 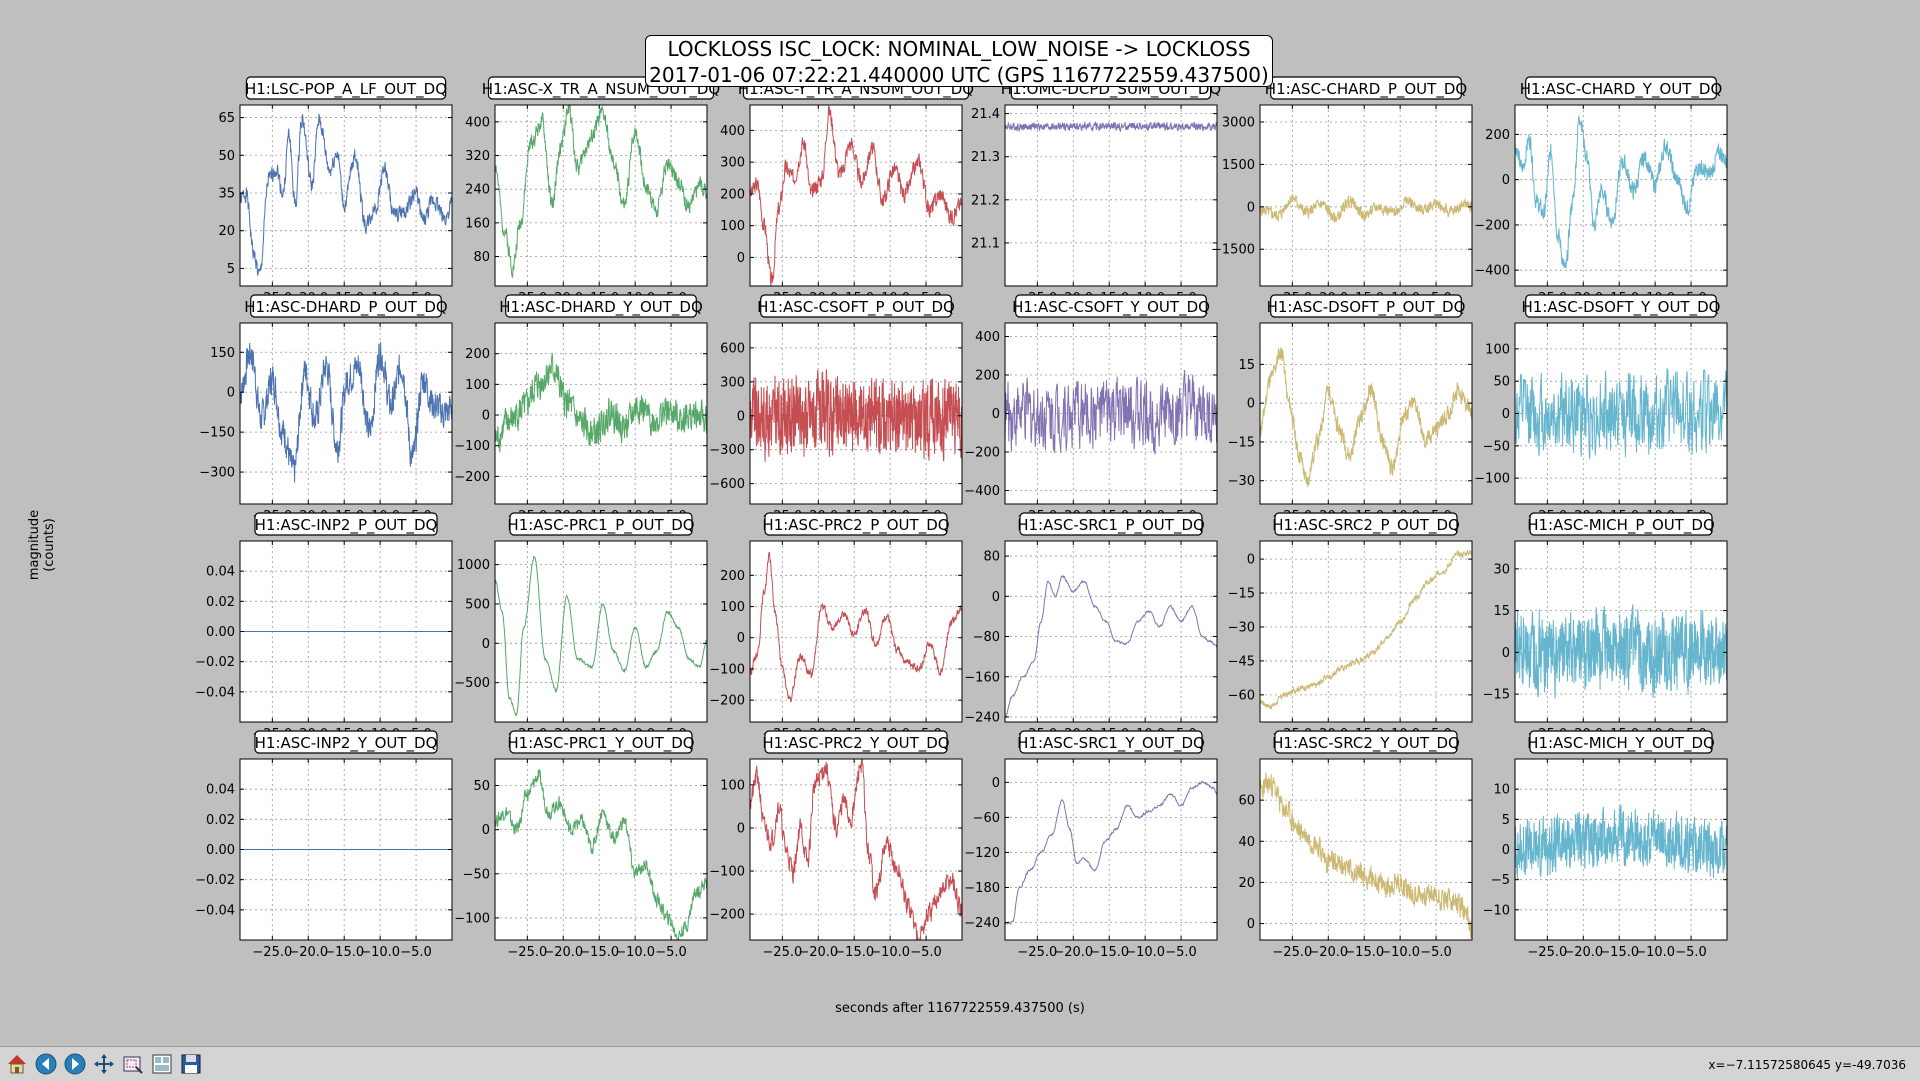 What do you see at coordinates (222, 353) in the screenshot?
I see `y-tick-label: 150` at bounding box center [222, 353].